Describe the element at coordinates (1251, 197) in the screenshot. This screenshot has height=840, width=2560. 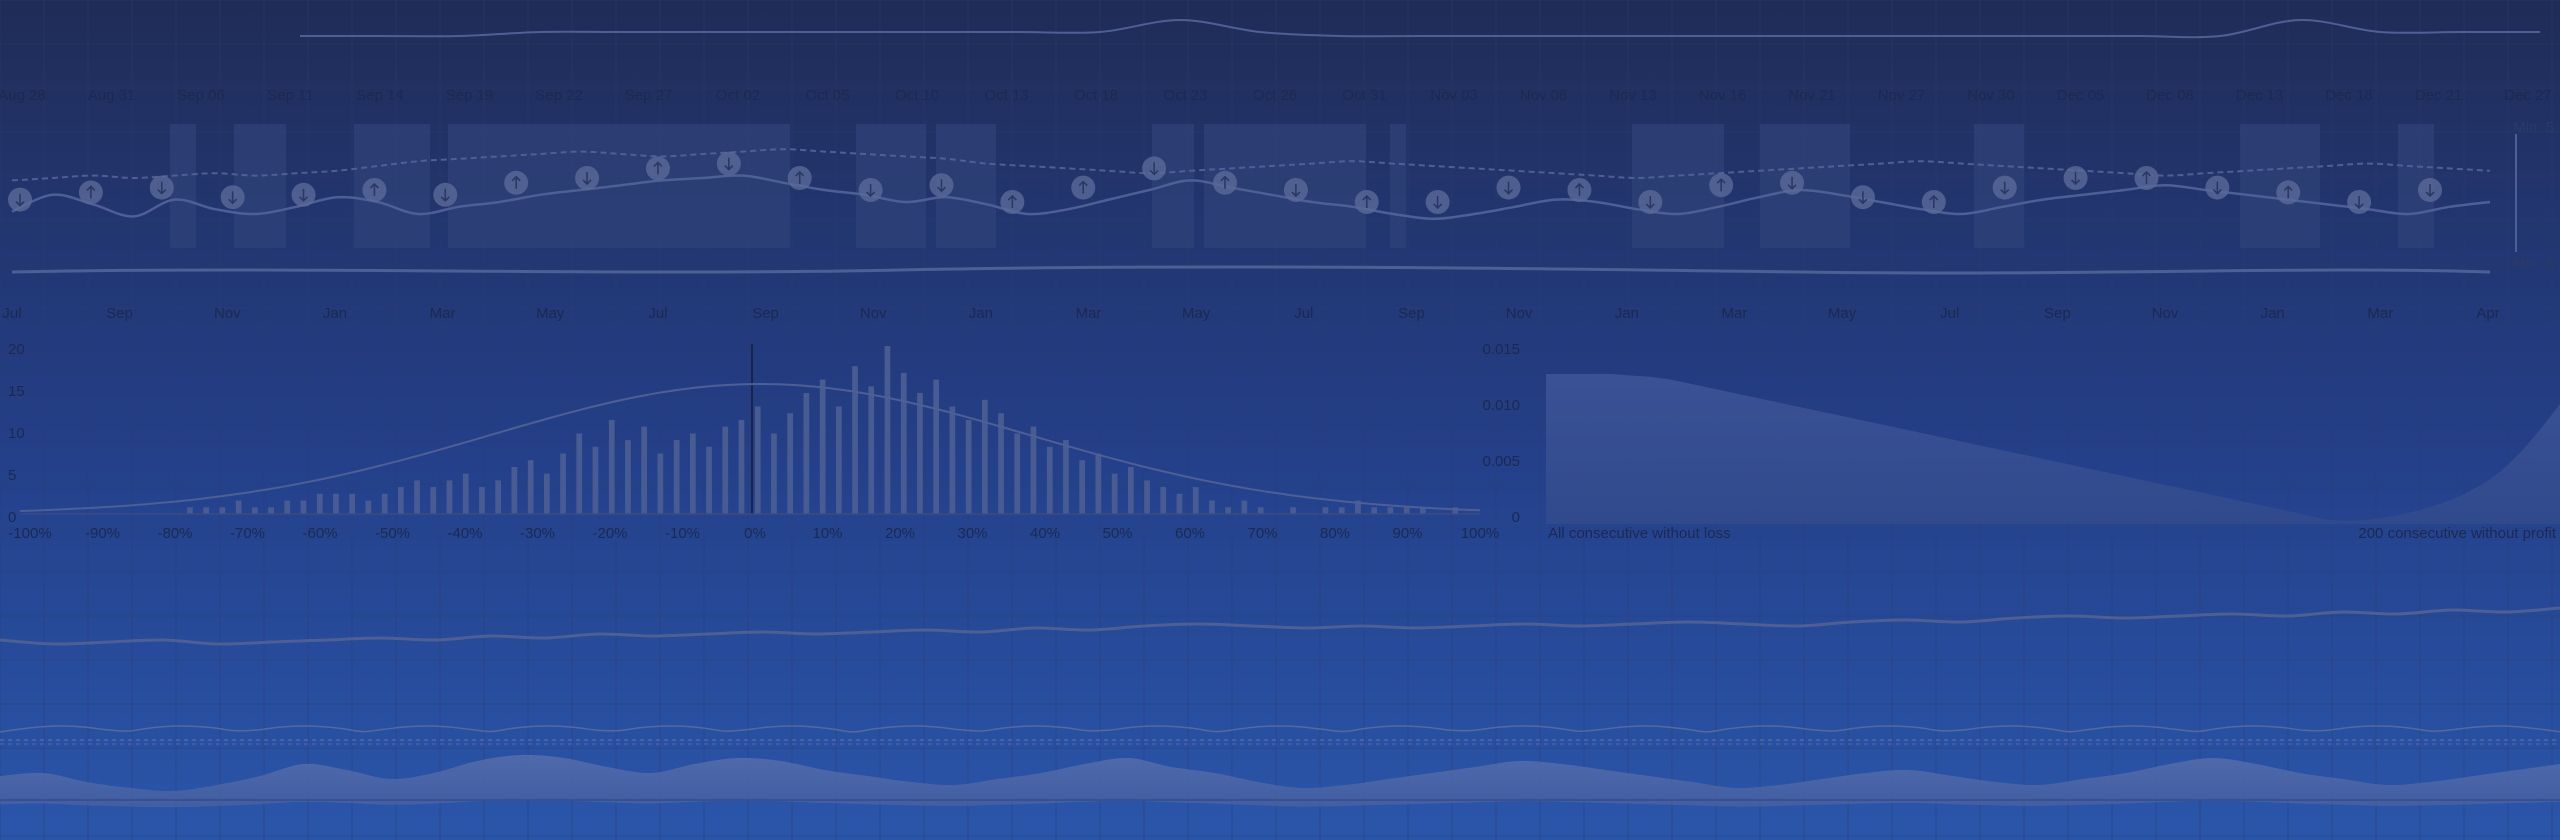
I see `timeline-main-series` at that location.